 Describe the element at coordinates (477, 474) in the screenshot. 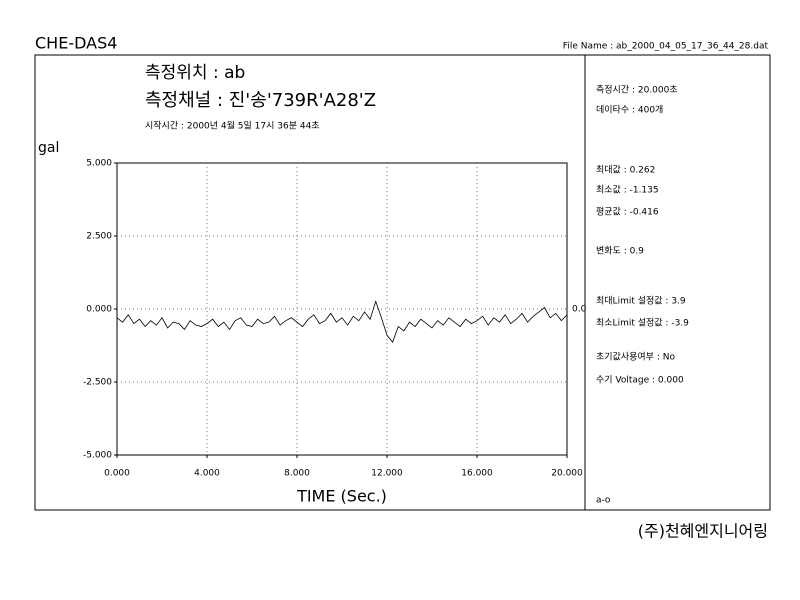

I see `x-tick-label: 16.000` at that location.